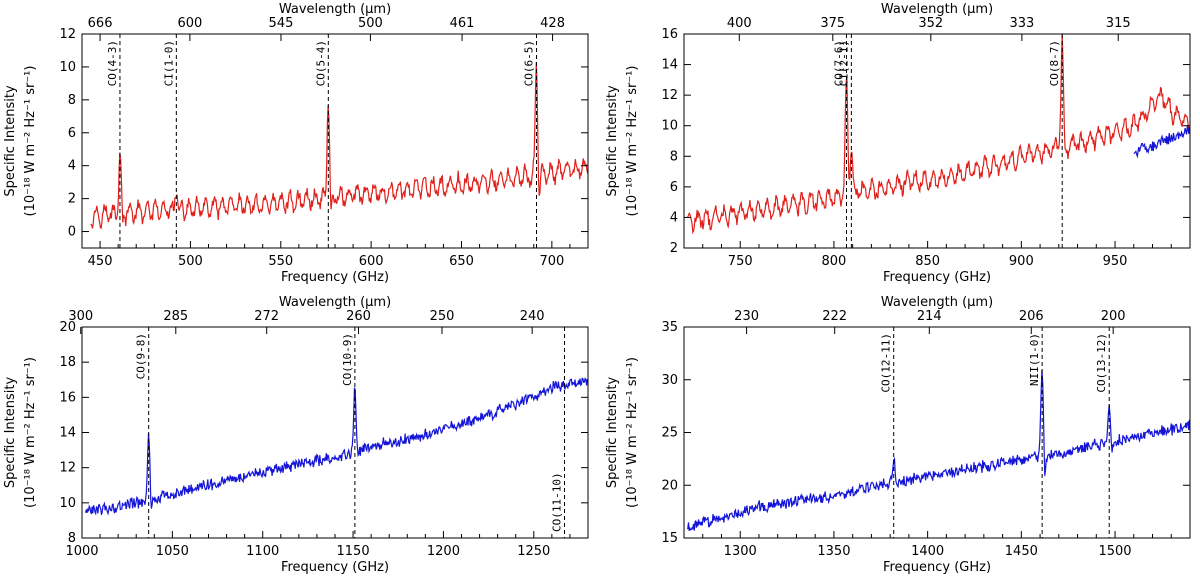 The height and width of the screenshot is (578, 1200). I want to click on x-tick-label: 1200, so click(443, 551).